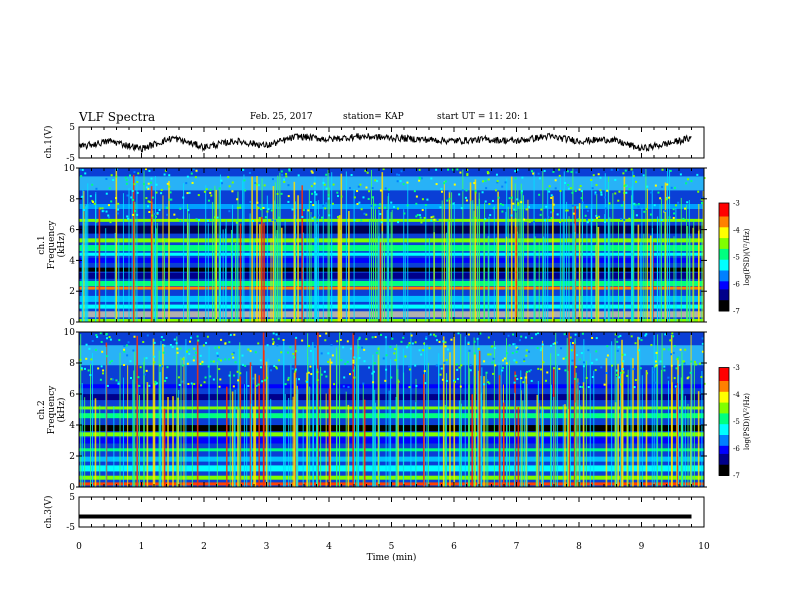 This screenshot has height=612, width=792. I want to click on ch2-colorbar-tick: -7, so click(736, 476).